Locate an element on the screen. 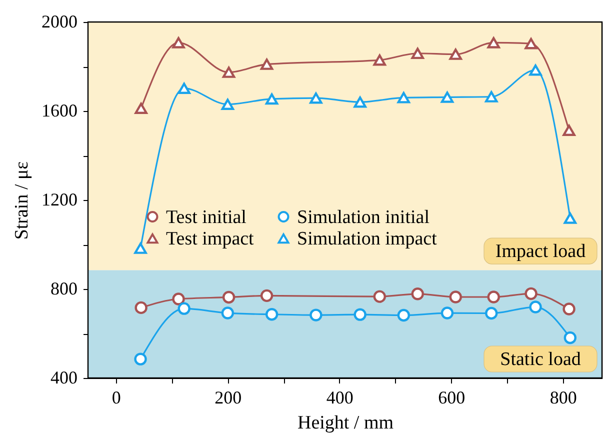 This screenshot has width=606, height=441. y-tick-label: 2000 is located at coordinates (60, 22).